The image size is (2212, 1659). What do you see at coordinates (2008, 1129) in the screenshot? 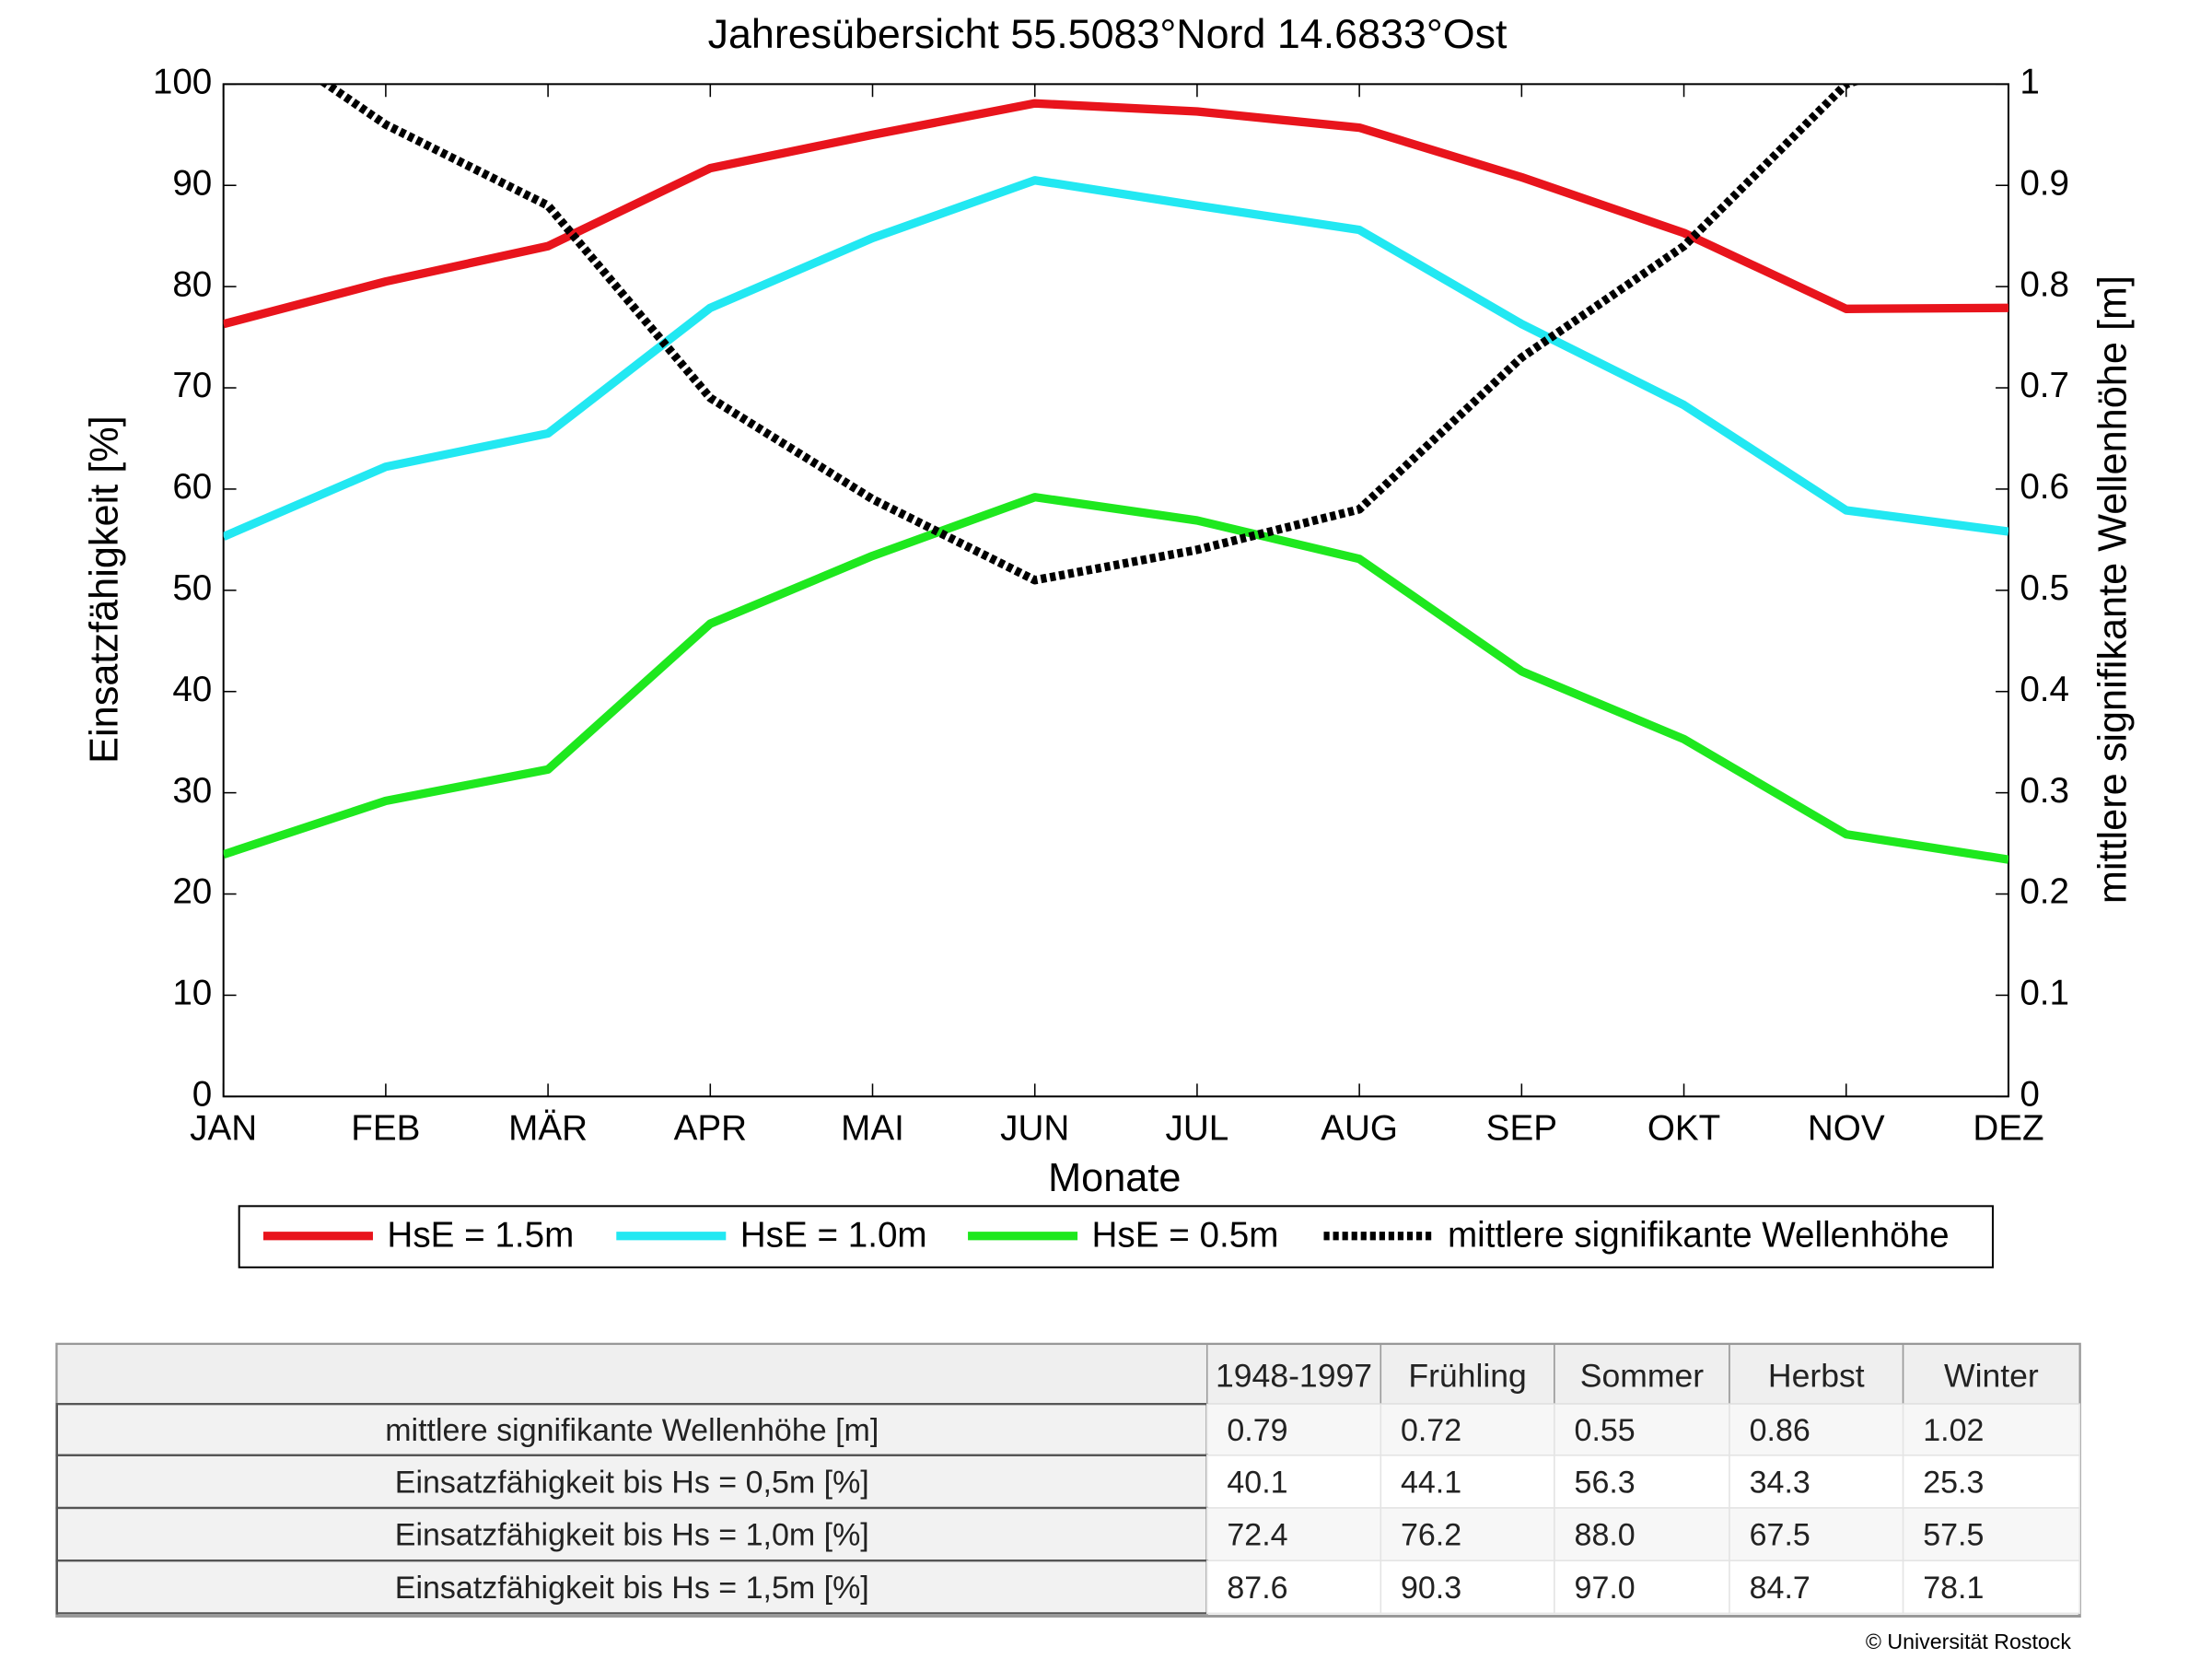
I see `x-tick-label: DEZ` at bounding box center [2008, 1129].